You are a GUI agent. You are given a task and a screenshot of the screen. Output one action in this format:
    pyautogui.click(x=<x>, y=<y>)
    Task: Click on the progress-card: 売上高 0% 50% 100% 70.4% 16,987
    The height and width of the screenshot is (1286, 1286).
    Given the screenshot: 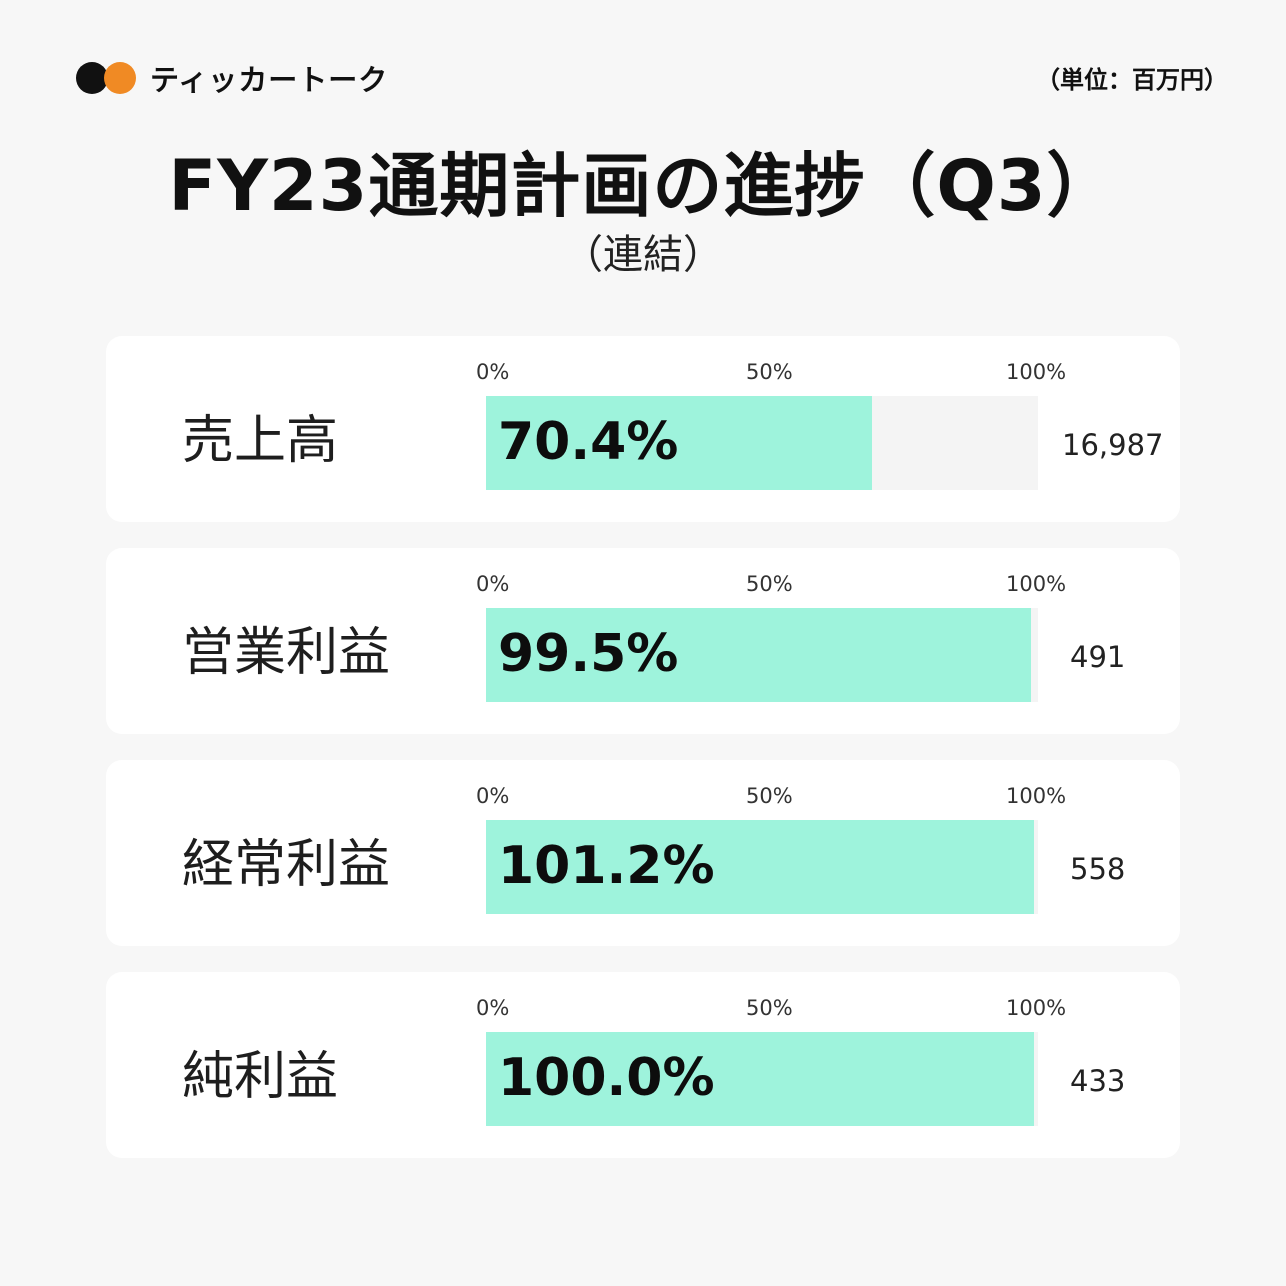 What is the action you would take?
    pyautogui.click(x=643, y=429)
    